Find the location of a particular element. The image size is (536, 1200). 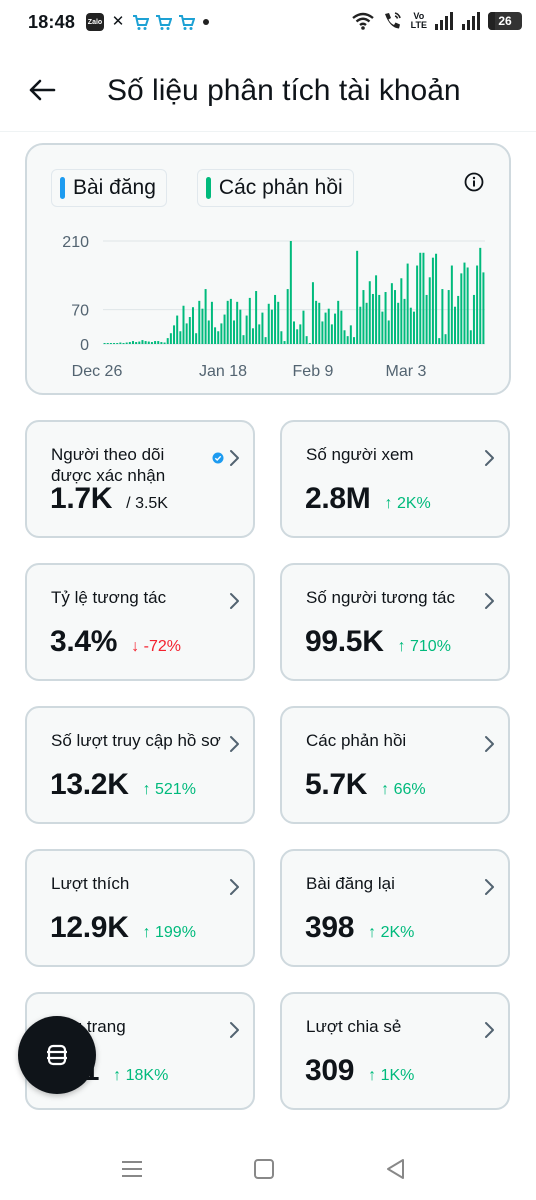

shopee-cart-icon is located at coordinates (164, 22).